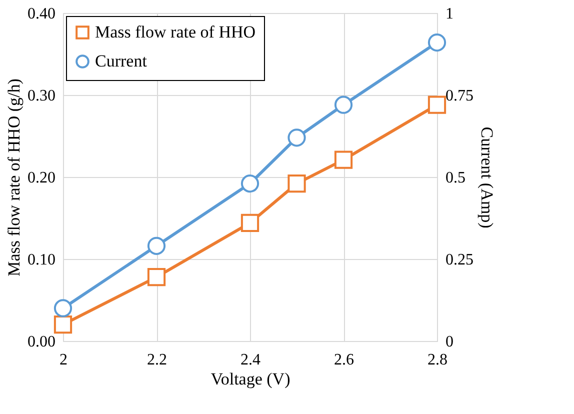  I want to click on y-tick-label: 0.00, so click(42, 342).